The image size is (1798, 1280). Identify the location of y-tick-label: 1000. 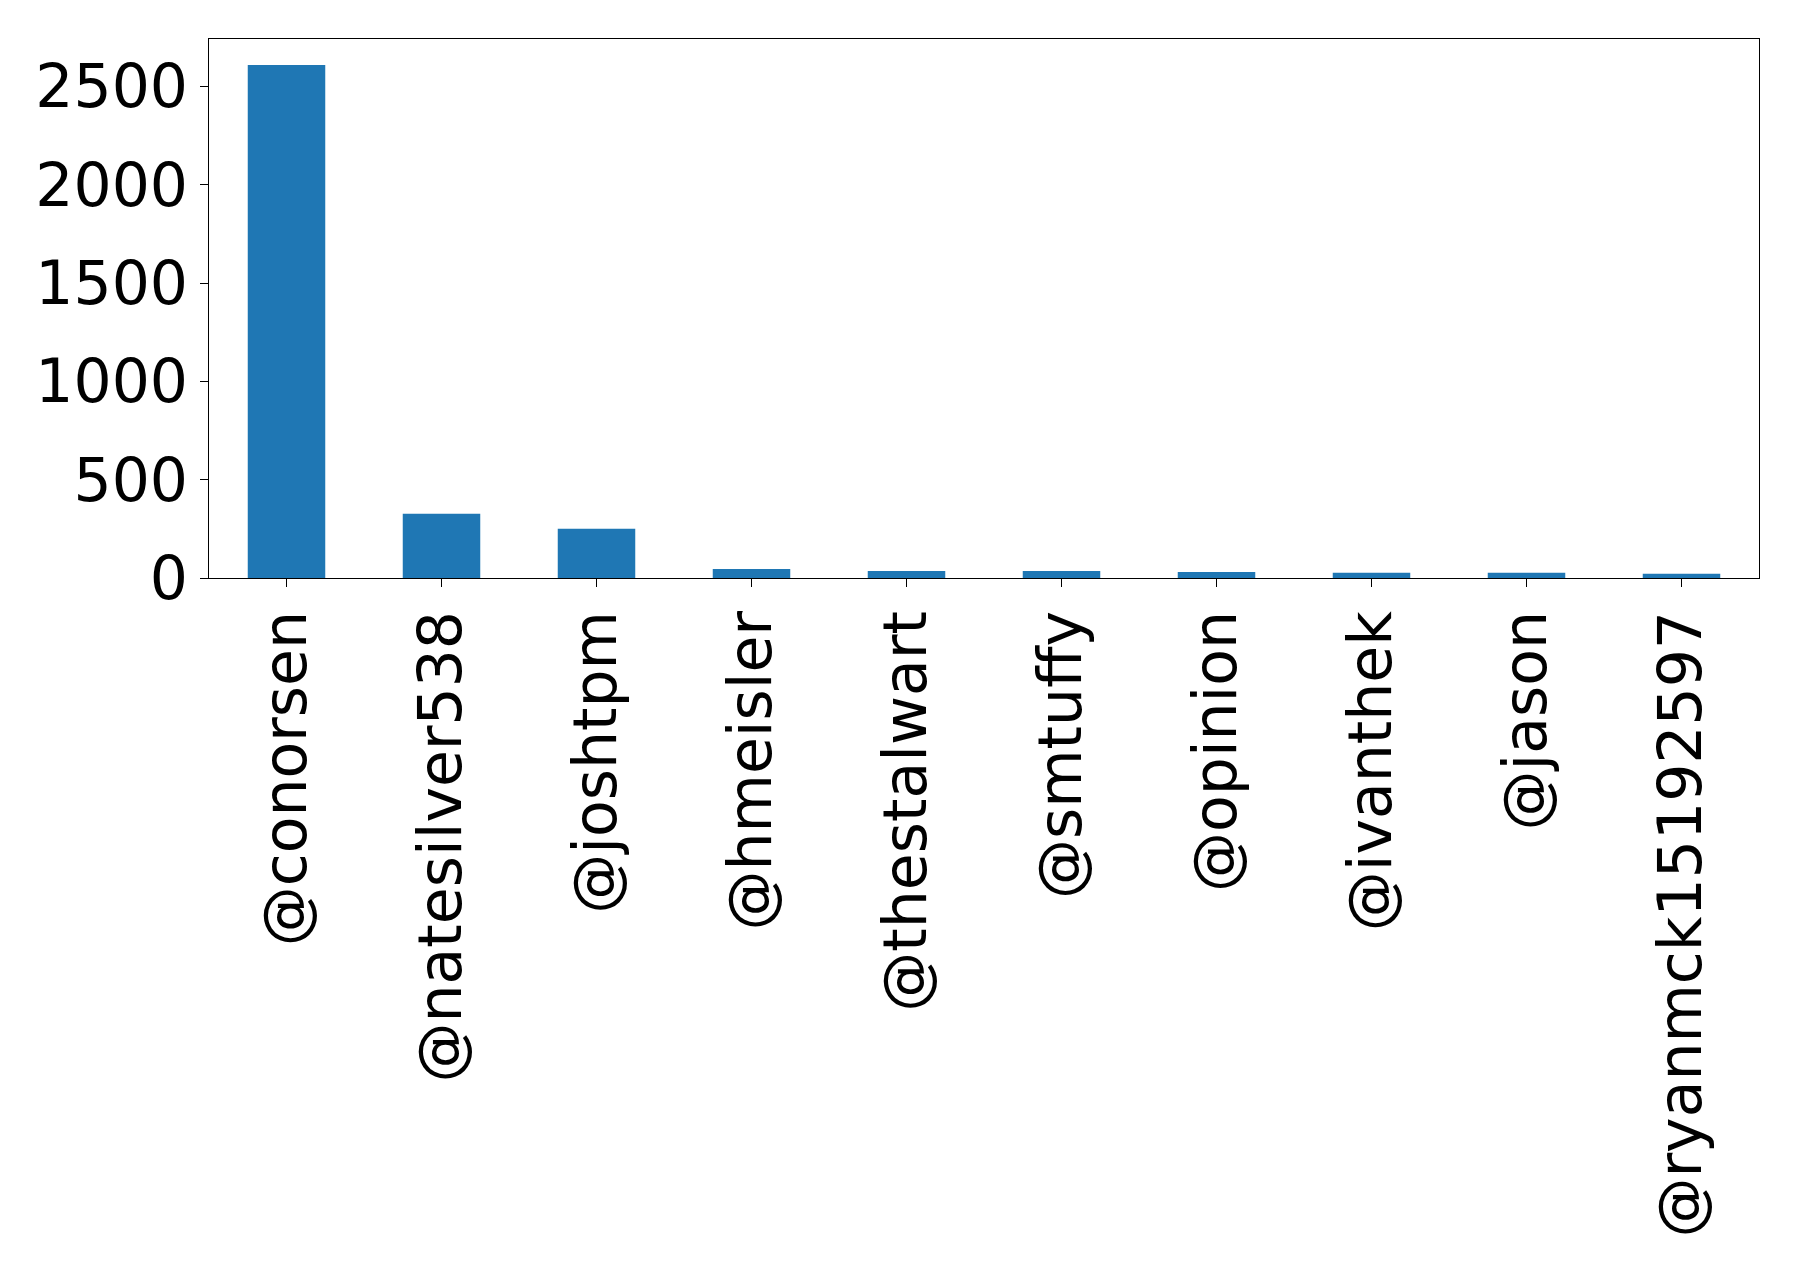
(111, 381).